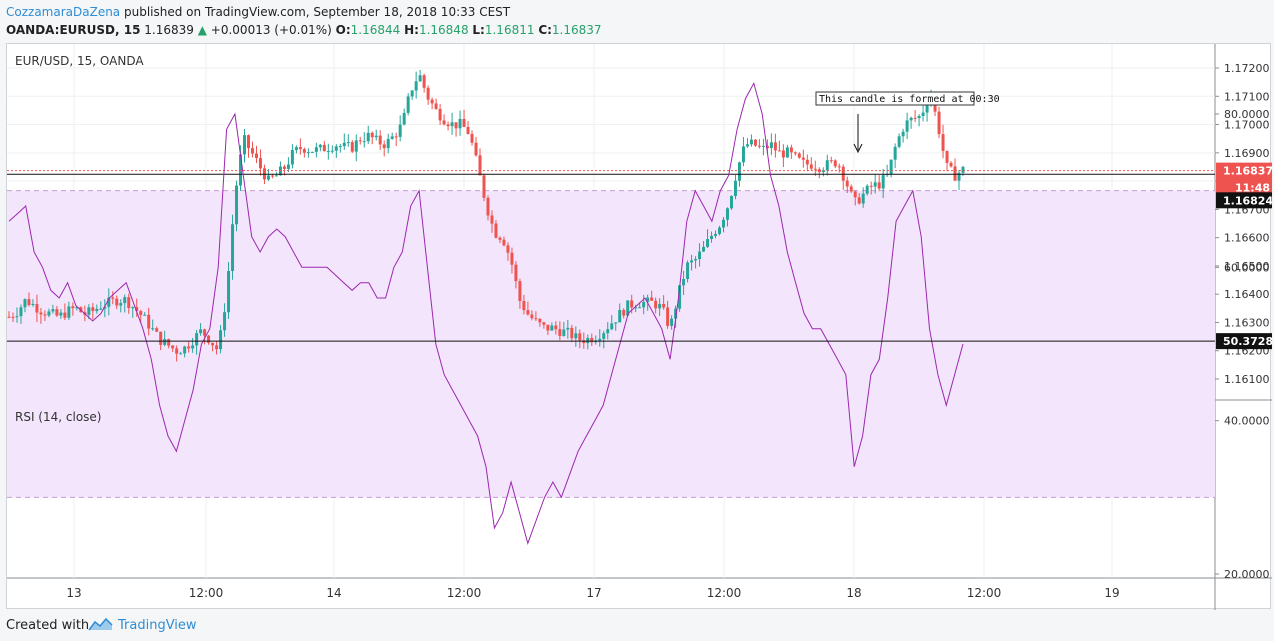 The height and width of the screenshot is (641, 1274). I want to click on author-link: CozzamaraDaZena, so click(63, 12).